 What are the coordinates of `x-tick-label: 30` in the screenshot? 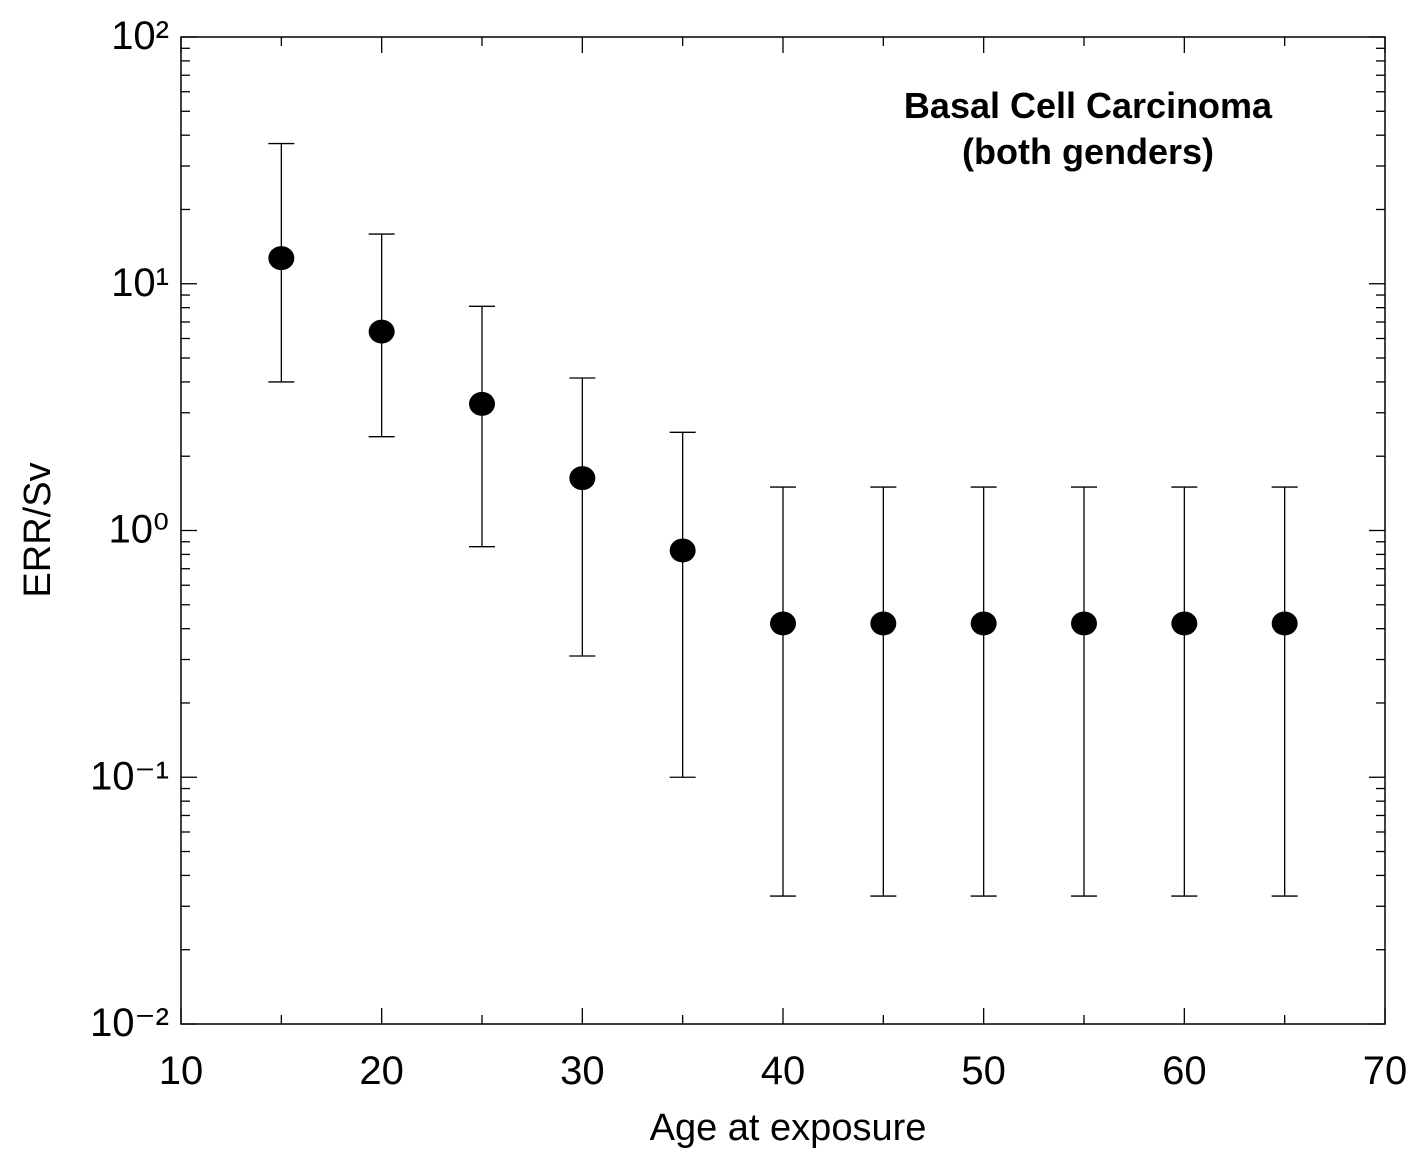 It's located at (582, 1071).